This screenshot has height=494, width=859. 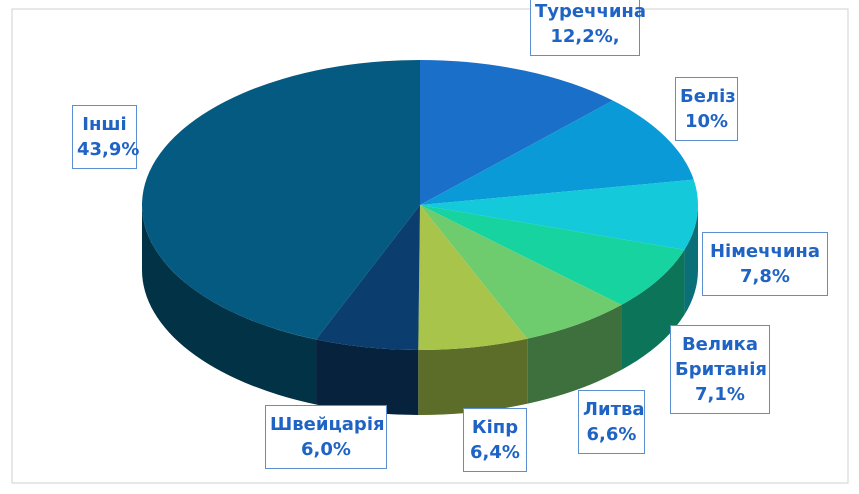 I want to click on data-label: Німеччина 7,8%, so click(x=765, y=264).